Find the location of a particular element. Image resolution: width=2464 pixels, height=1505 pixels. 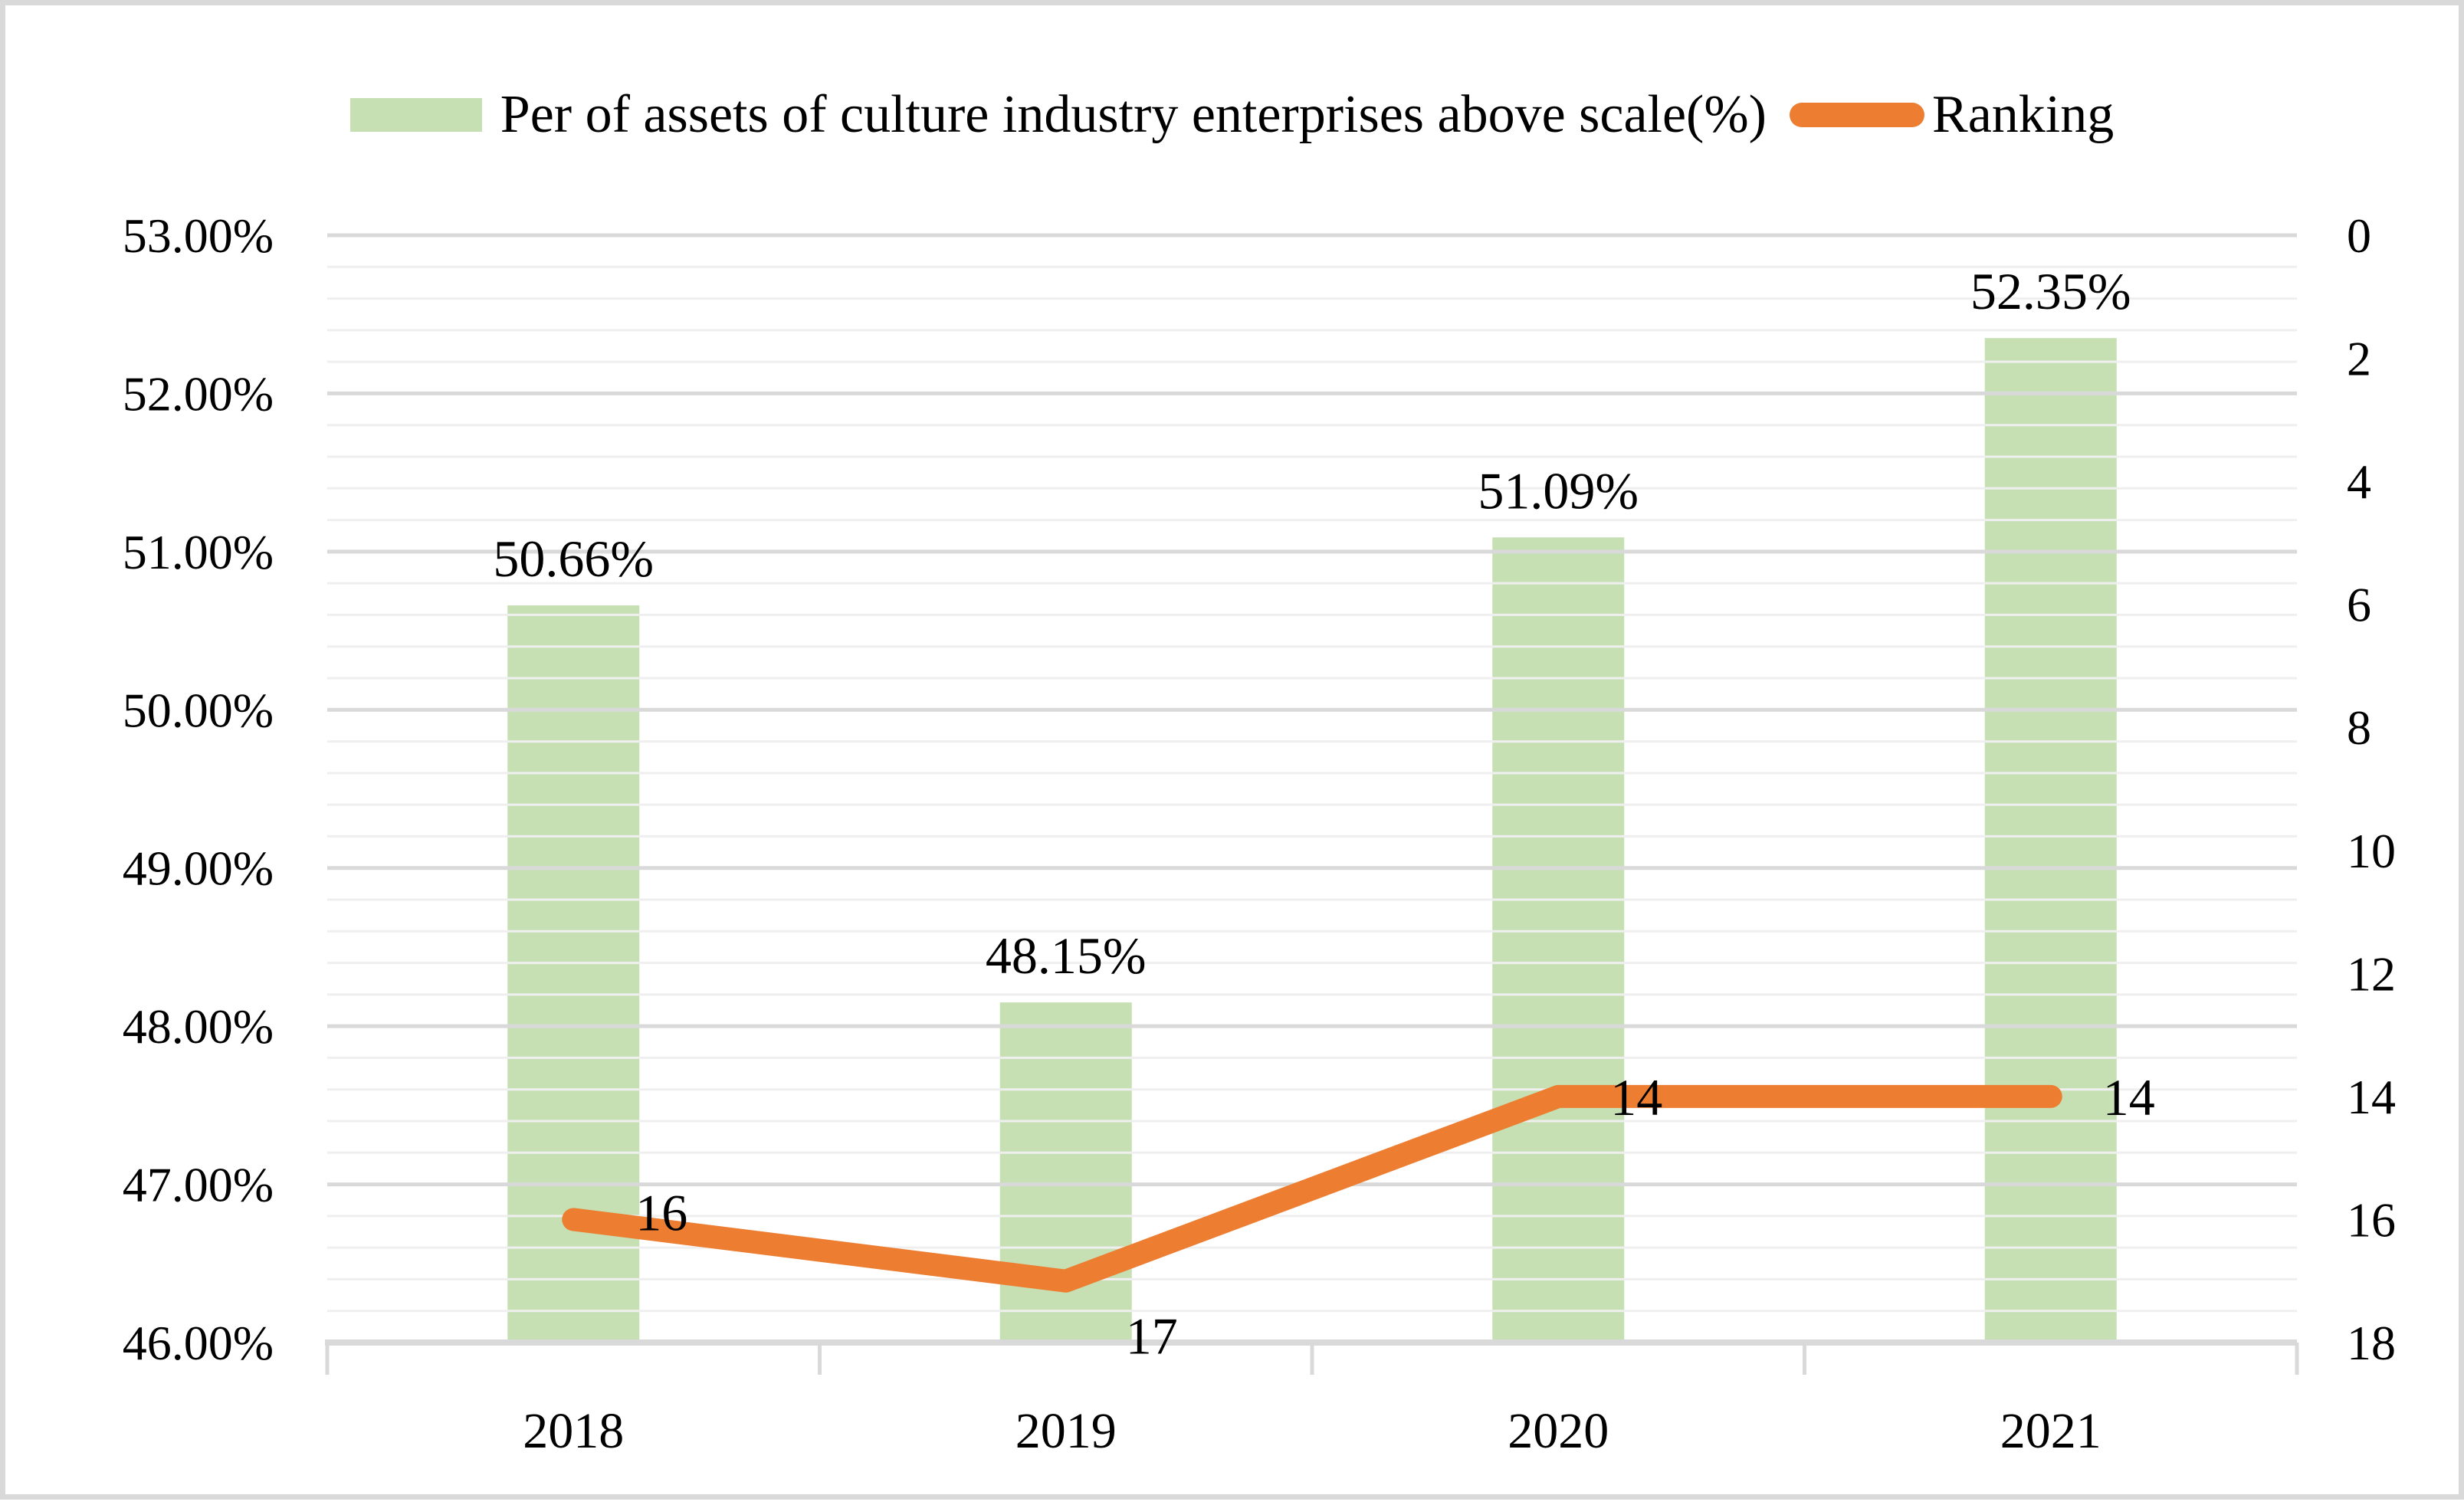

ranking-data-label: 16 is located at coordinates (661, 1212).